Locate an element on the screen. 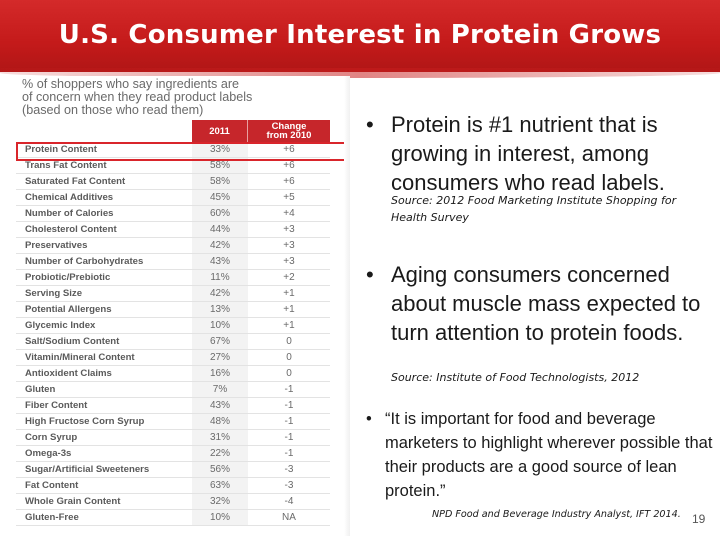 This screenshot has height=540, width=720. table-row: Gluten 7% -1 is located at coordinates (173, 390).